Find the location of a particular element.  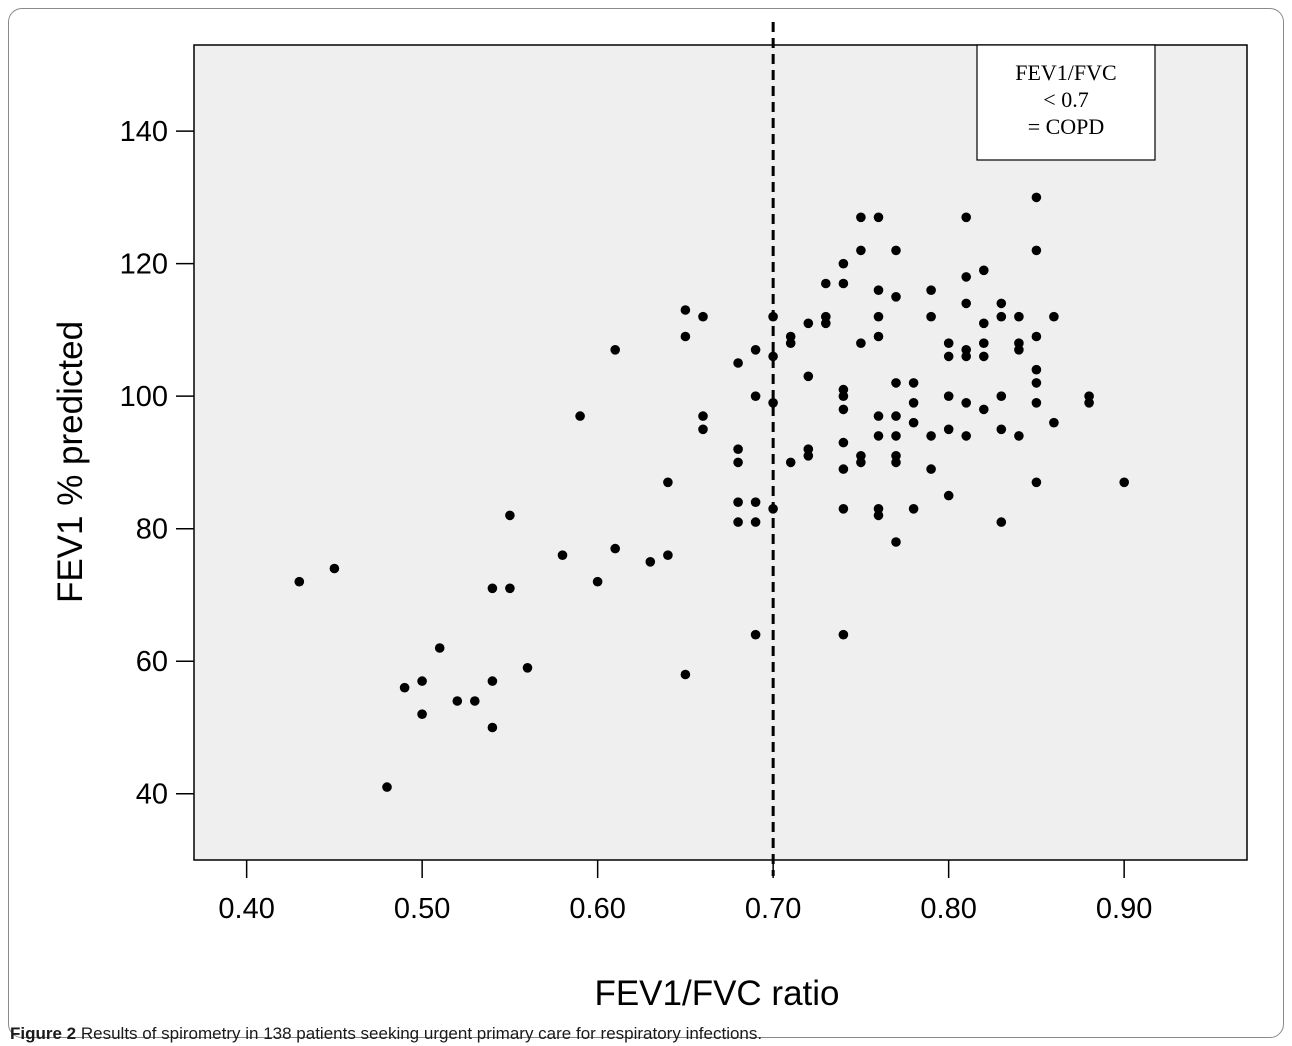

copd-annotation-box: FEV1/FVC < 0.7 = COPD is located at coordinates (1066, 102).